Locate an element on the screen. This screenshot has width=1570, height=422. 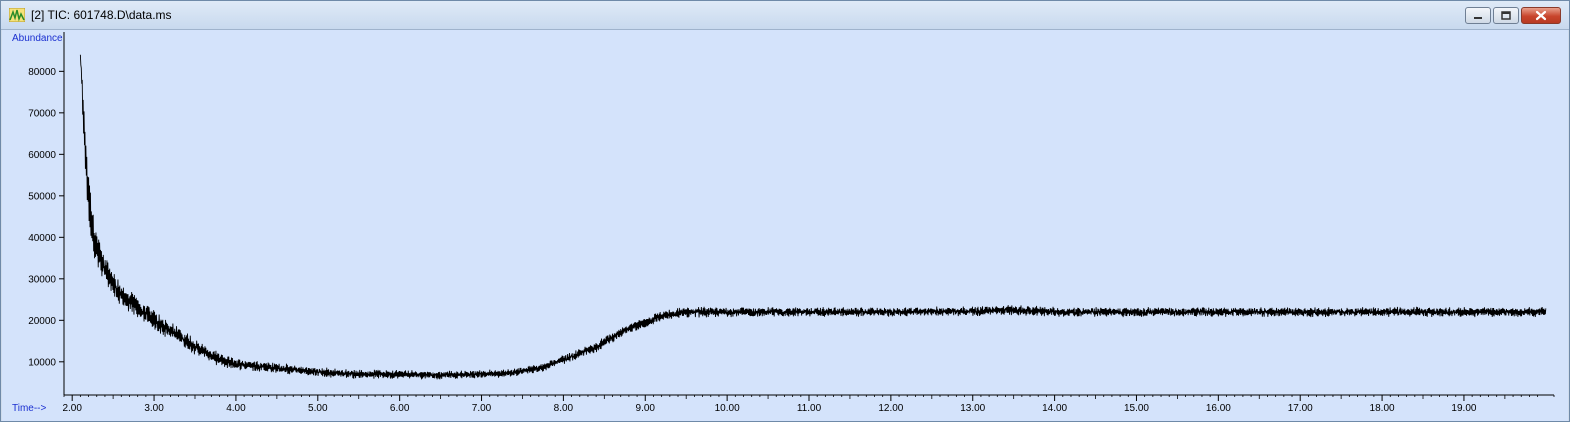
y-tick-label: 20000 is located at coordinates (42, 321).